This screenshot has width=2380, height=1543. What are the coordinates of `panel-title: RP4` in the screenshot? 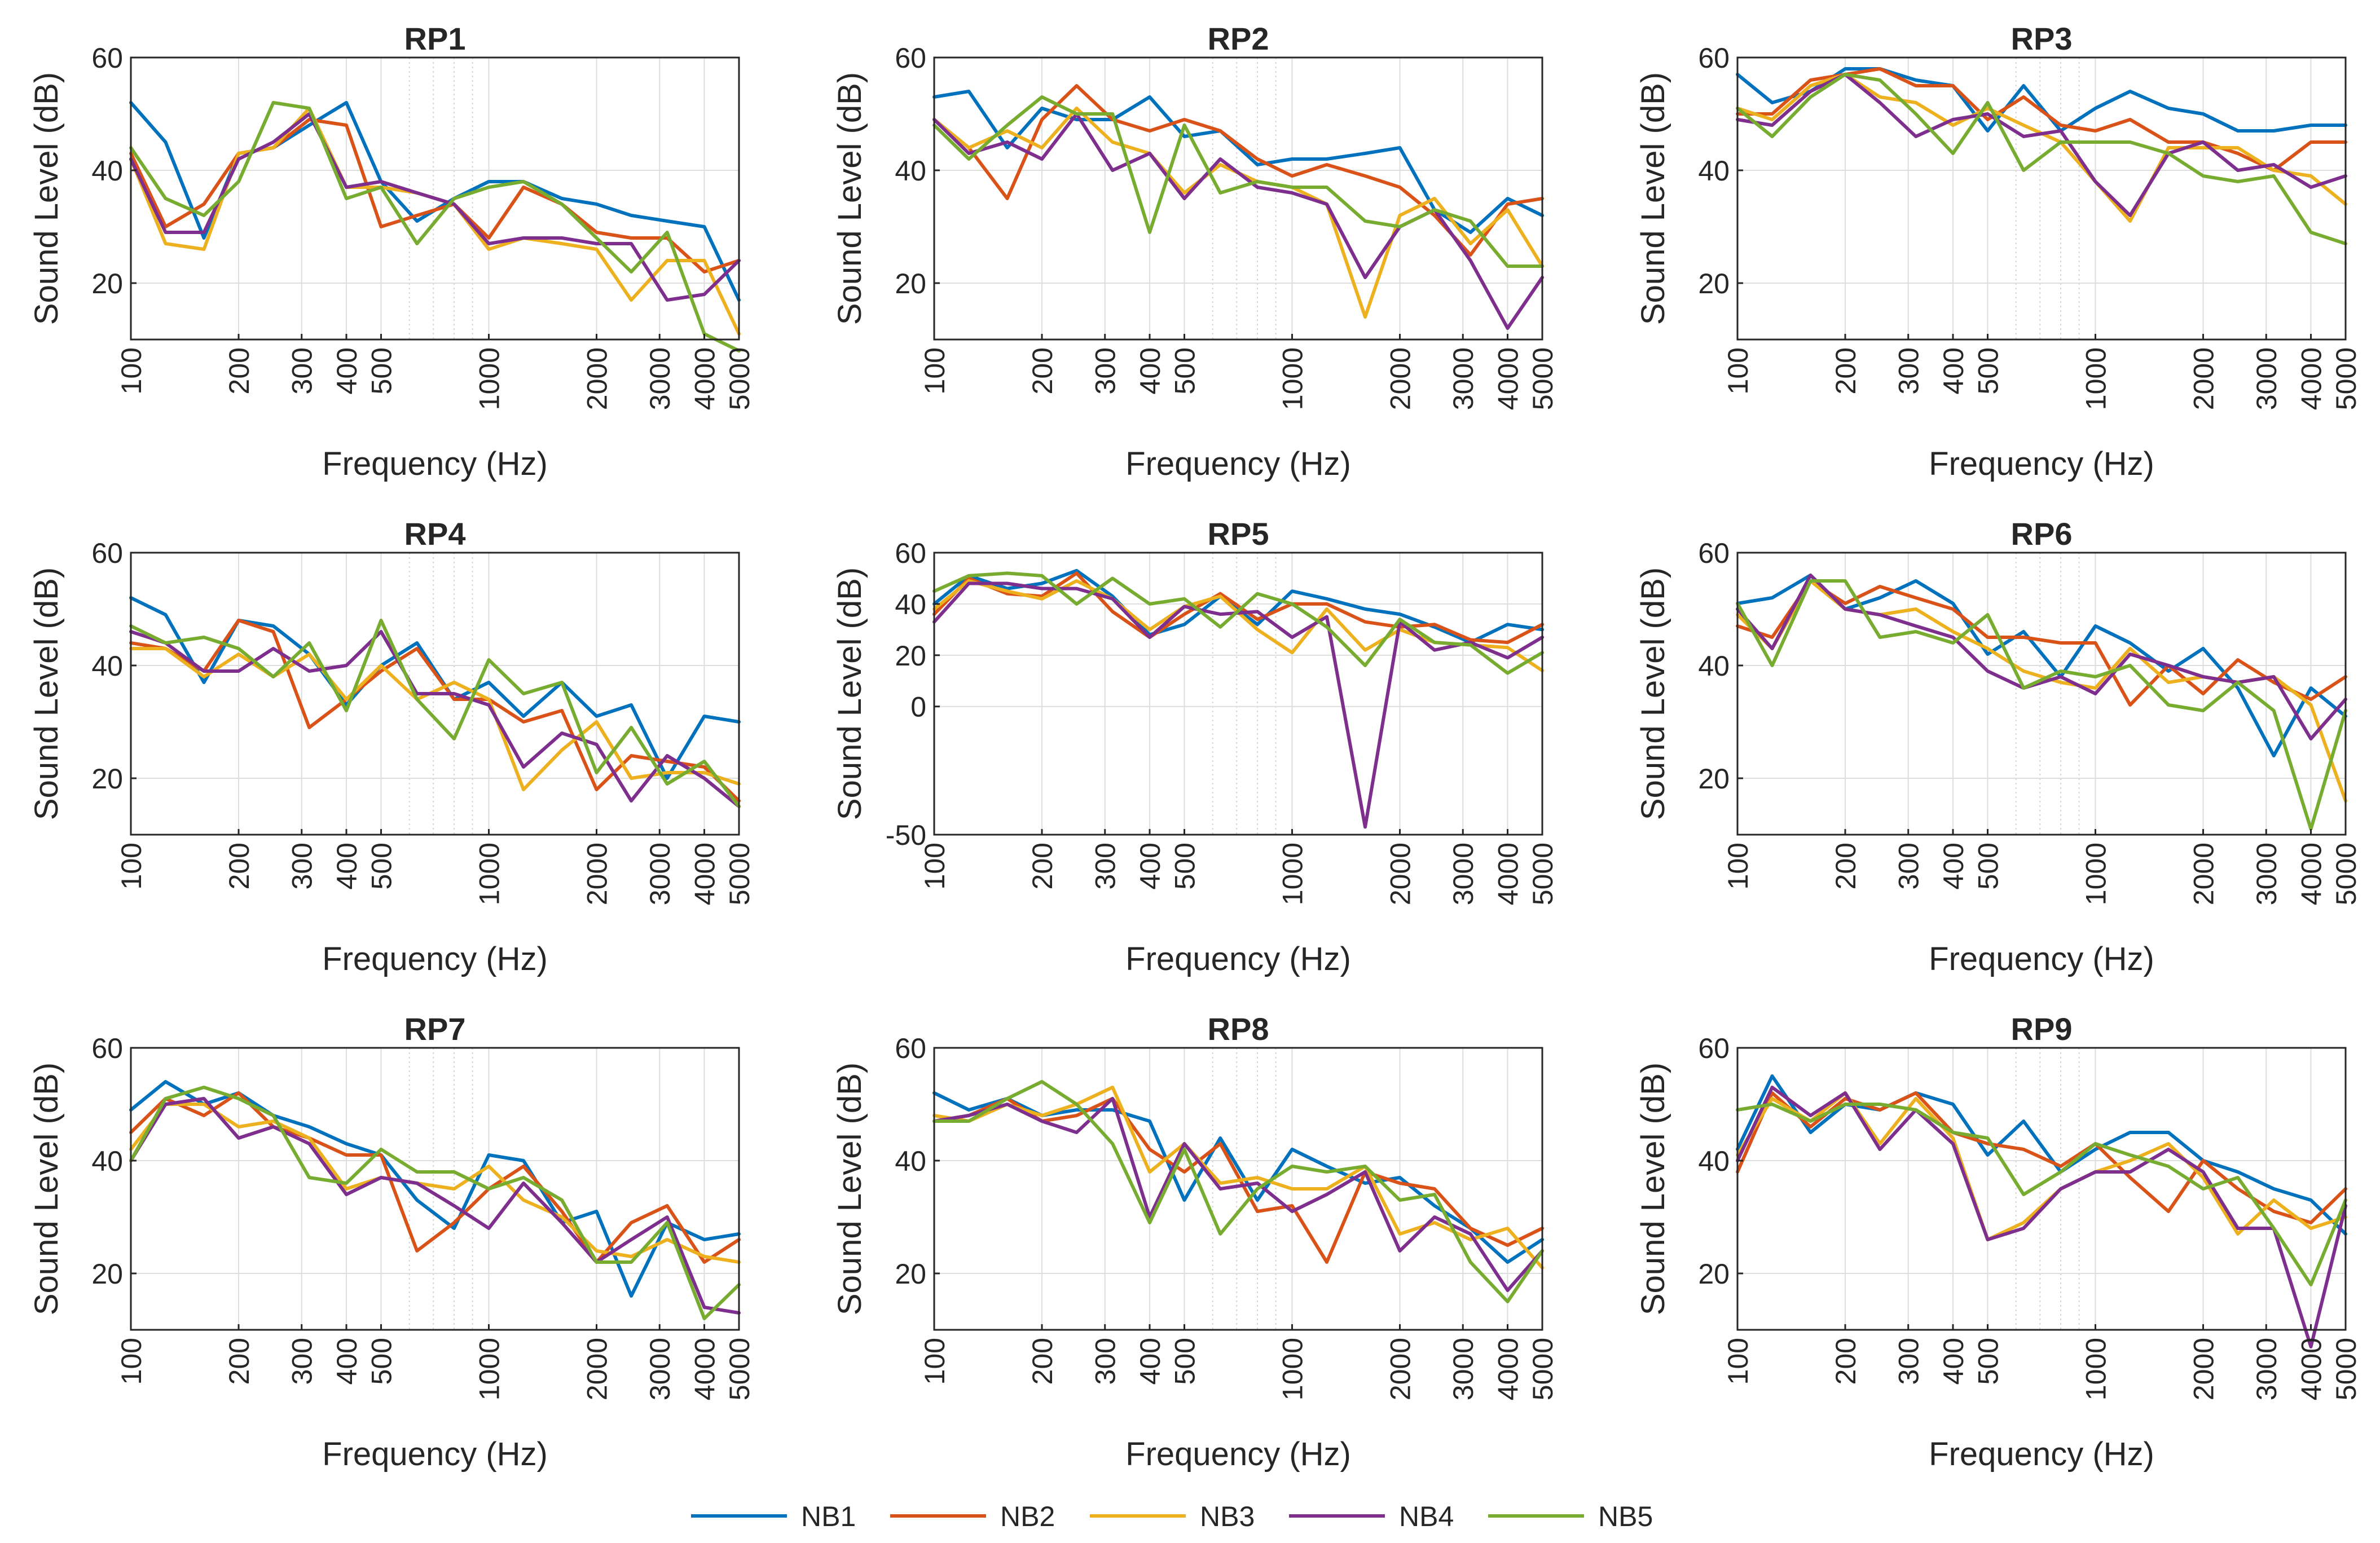 It's located at (435, 534).